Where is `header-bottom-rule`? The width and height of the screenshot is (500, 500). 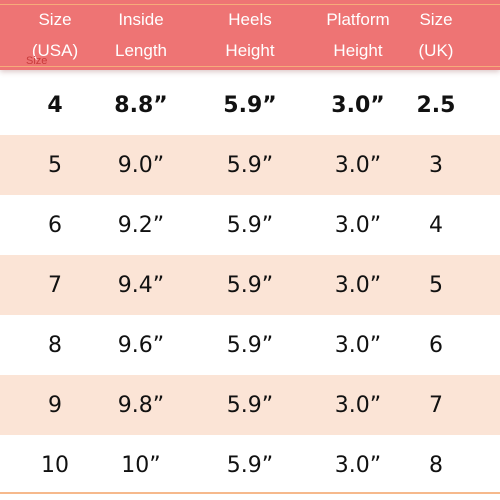 header-bottom-rule is located at coordinates (250, 66).